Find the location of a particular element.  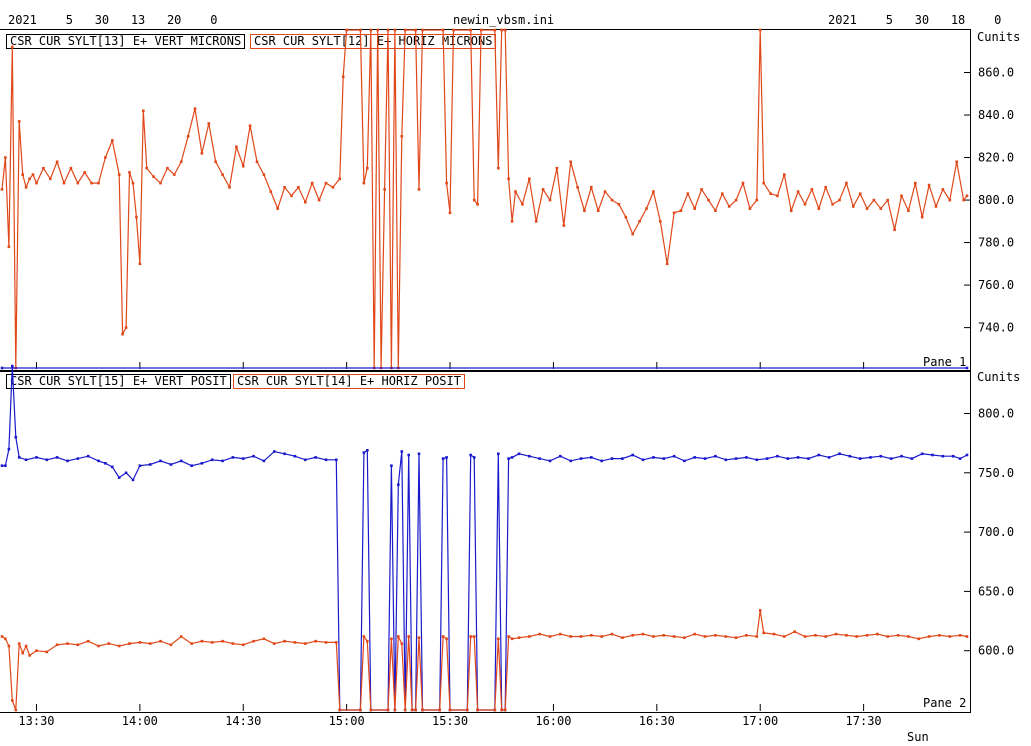

pane-1-units: Cunits is located at coordinates (999, 37).